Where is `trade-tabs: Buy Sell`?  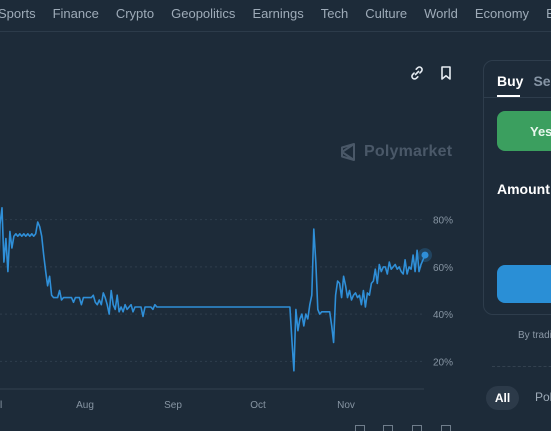
trade-tabs: Buy Sell is located at coordinates (524, 81).